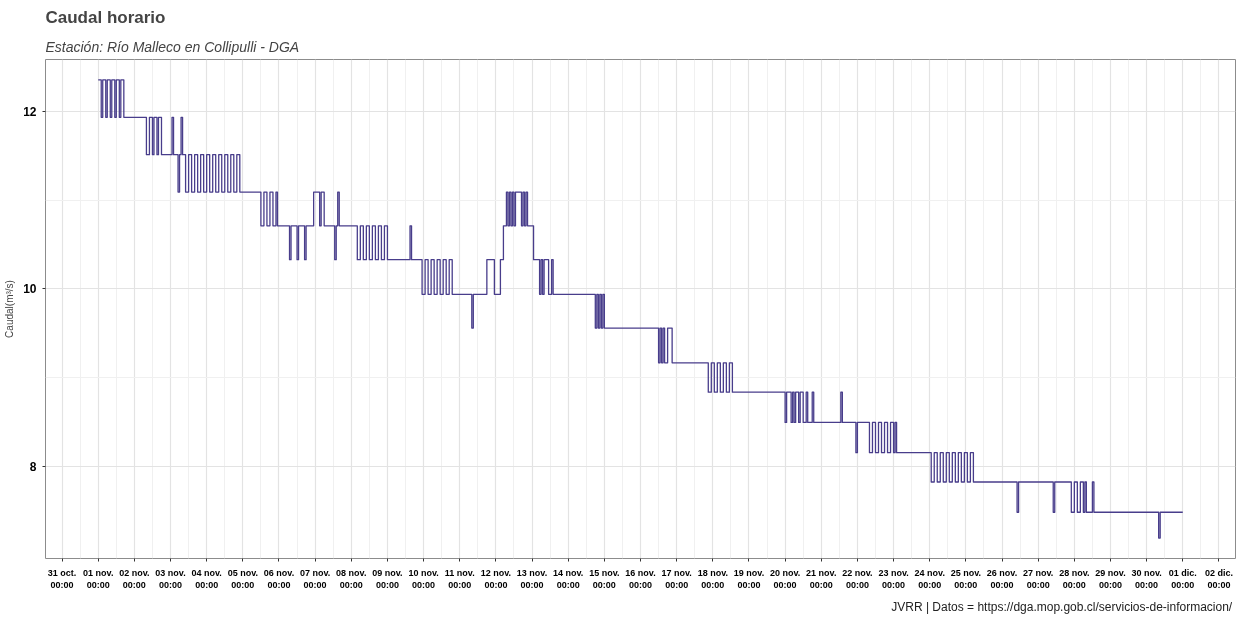 This screenshot has width=1249, height=621. I want to click on x-tick-label: 29 nov. 00:00, so click(1110, 578).